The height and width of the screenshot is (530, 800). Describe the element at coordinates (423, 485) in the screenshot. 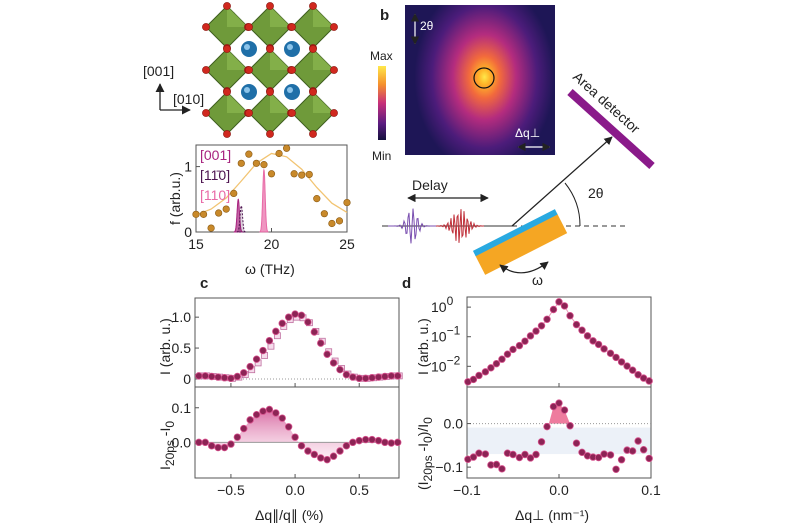

I see `ylabel-part: (I` at that location.